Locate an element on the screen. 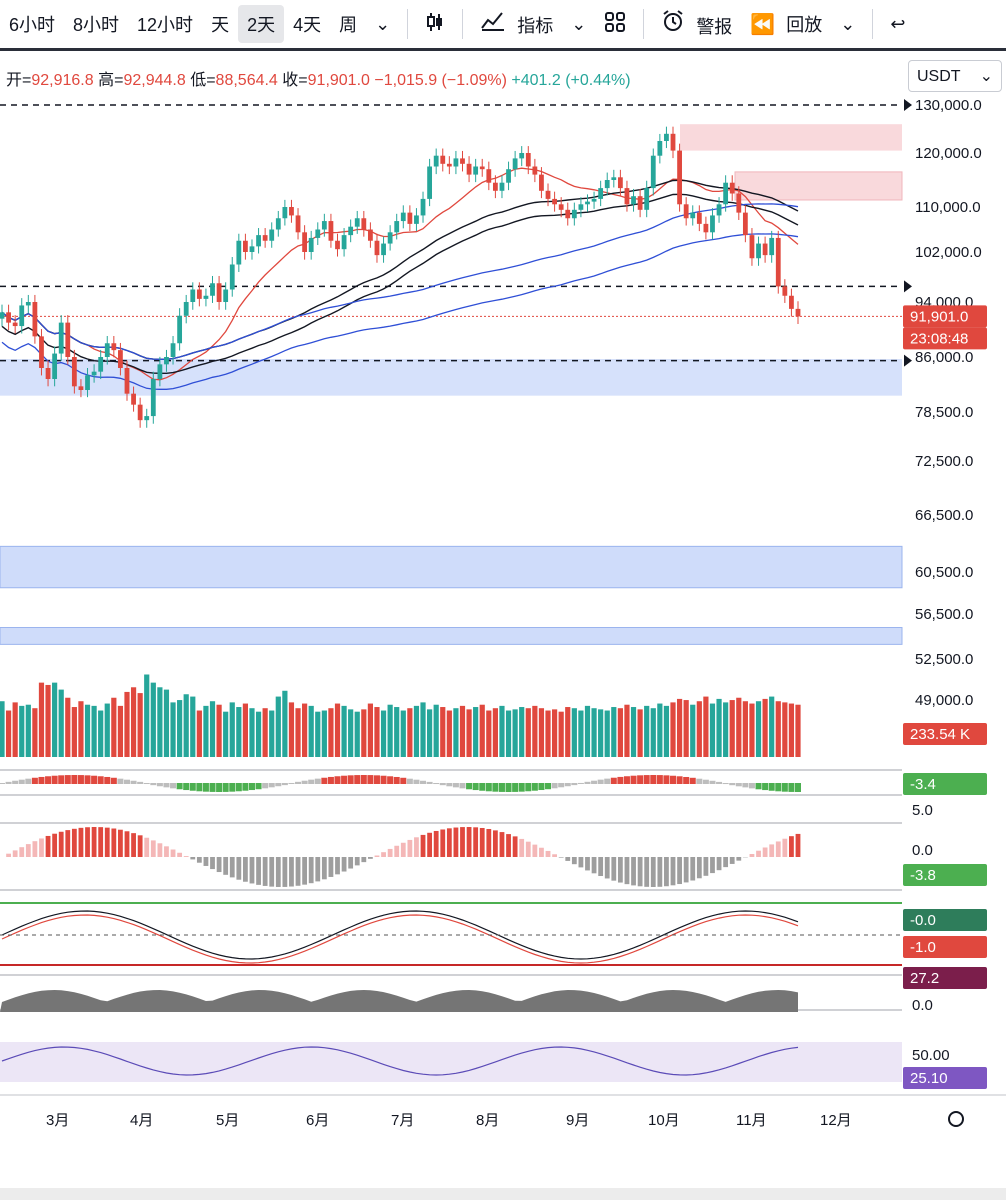 The image size is (1006, 1200). currency-select: USDT ⌄ is located at coordinates (955, 76).